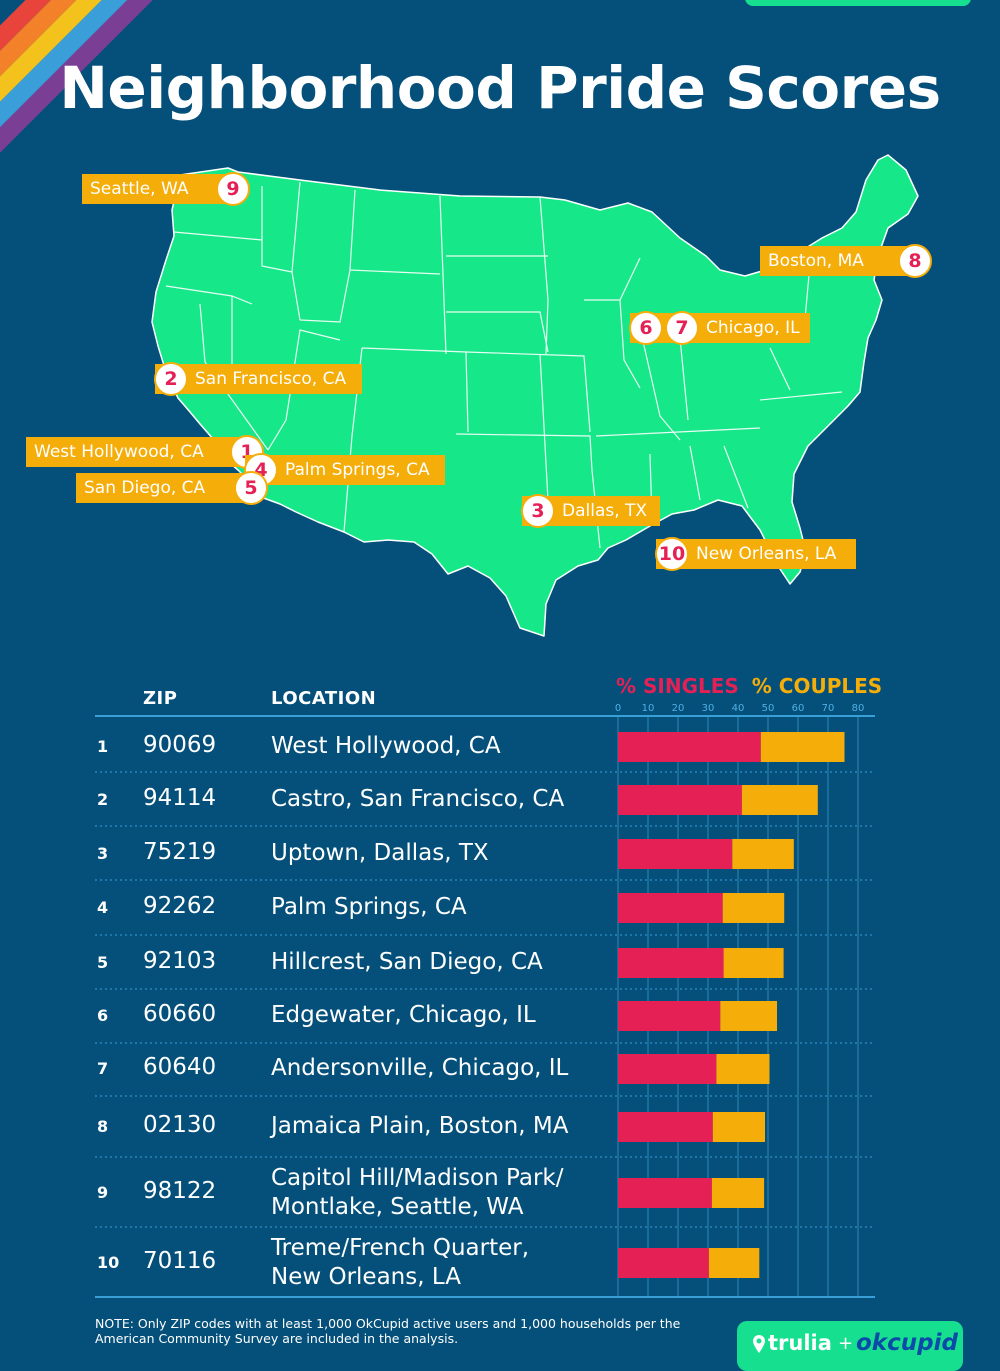 The height and width of the screenshot is (1371, 1000). I want to click on map-label-text: Dallas, TX, so click(605, 511).